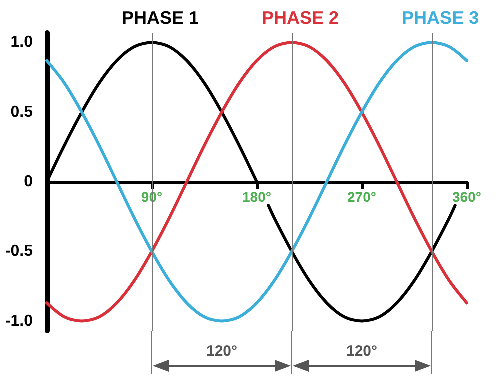 The width and height of the screenshot is (500, 376). What do you see at coordinates (22, 43) in the screenshot?
I see `y-tick-label: 1.0` at bounding box center [22, 43].